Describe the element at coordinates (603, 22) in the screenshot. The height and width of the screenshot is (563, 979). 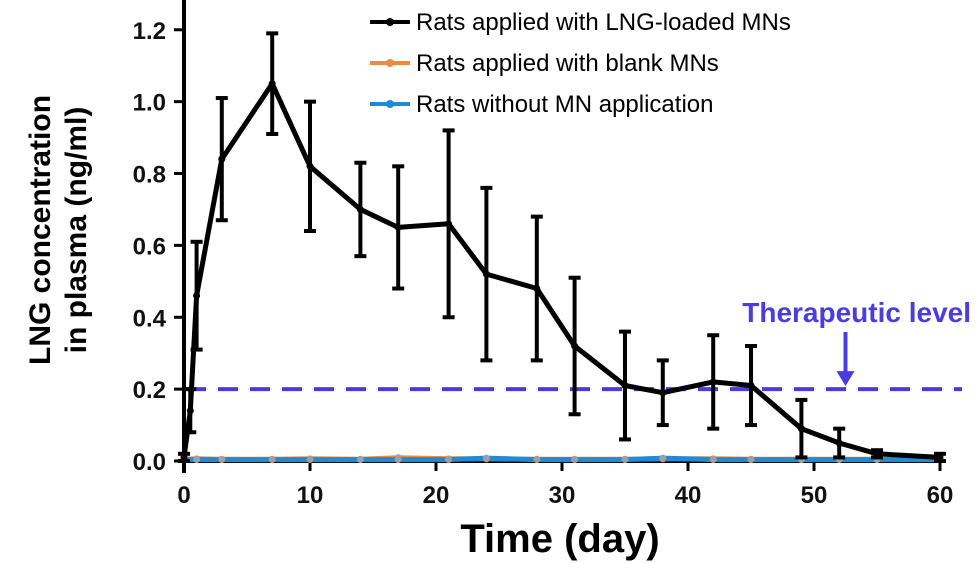
I see `legend-label-lng-loaded: Rats applied with LNG-loaded MNs` at that location.